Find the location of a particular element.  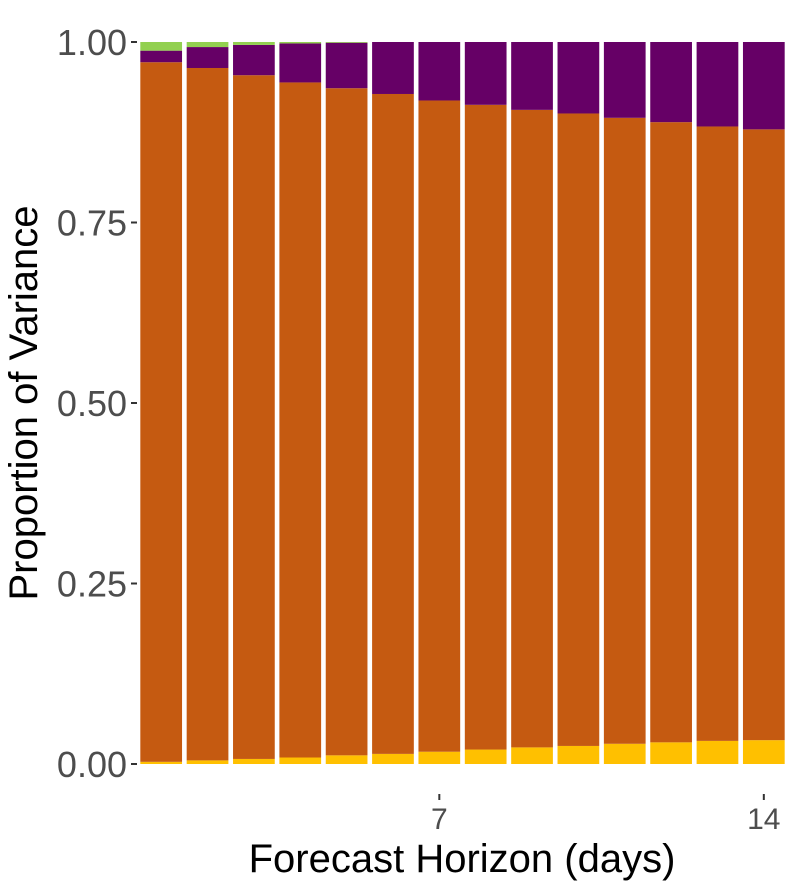

y-tick-label: 0.25 is located at coordinates (92, 584).